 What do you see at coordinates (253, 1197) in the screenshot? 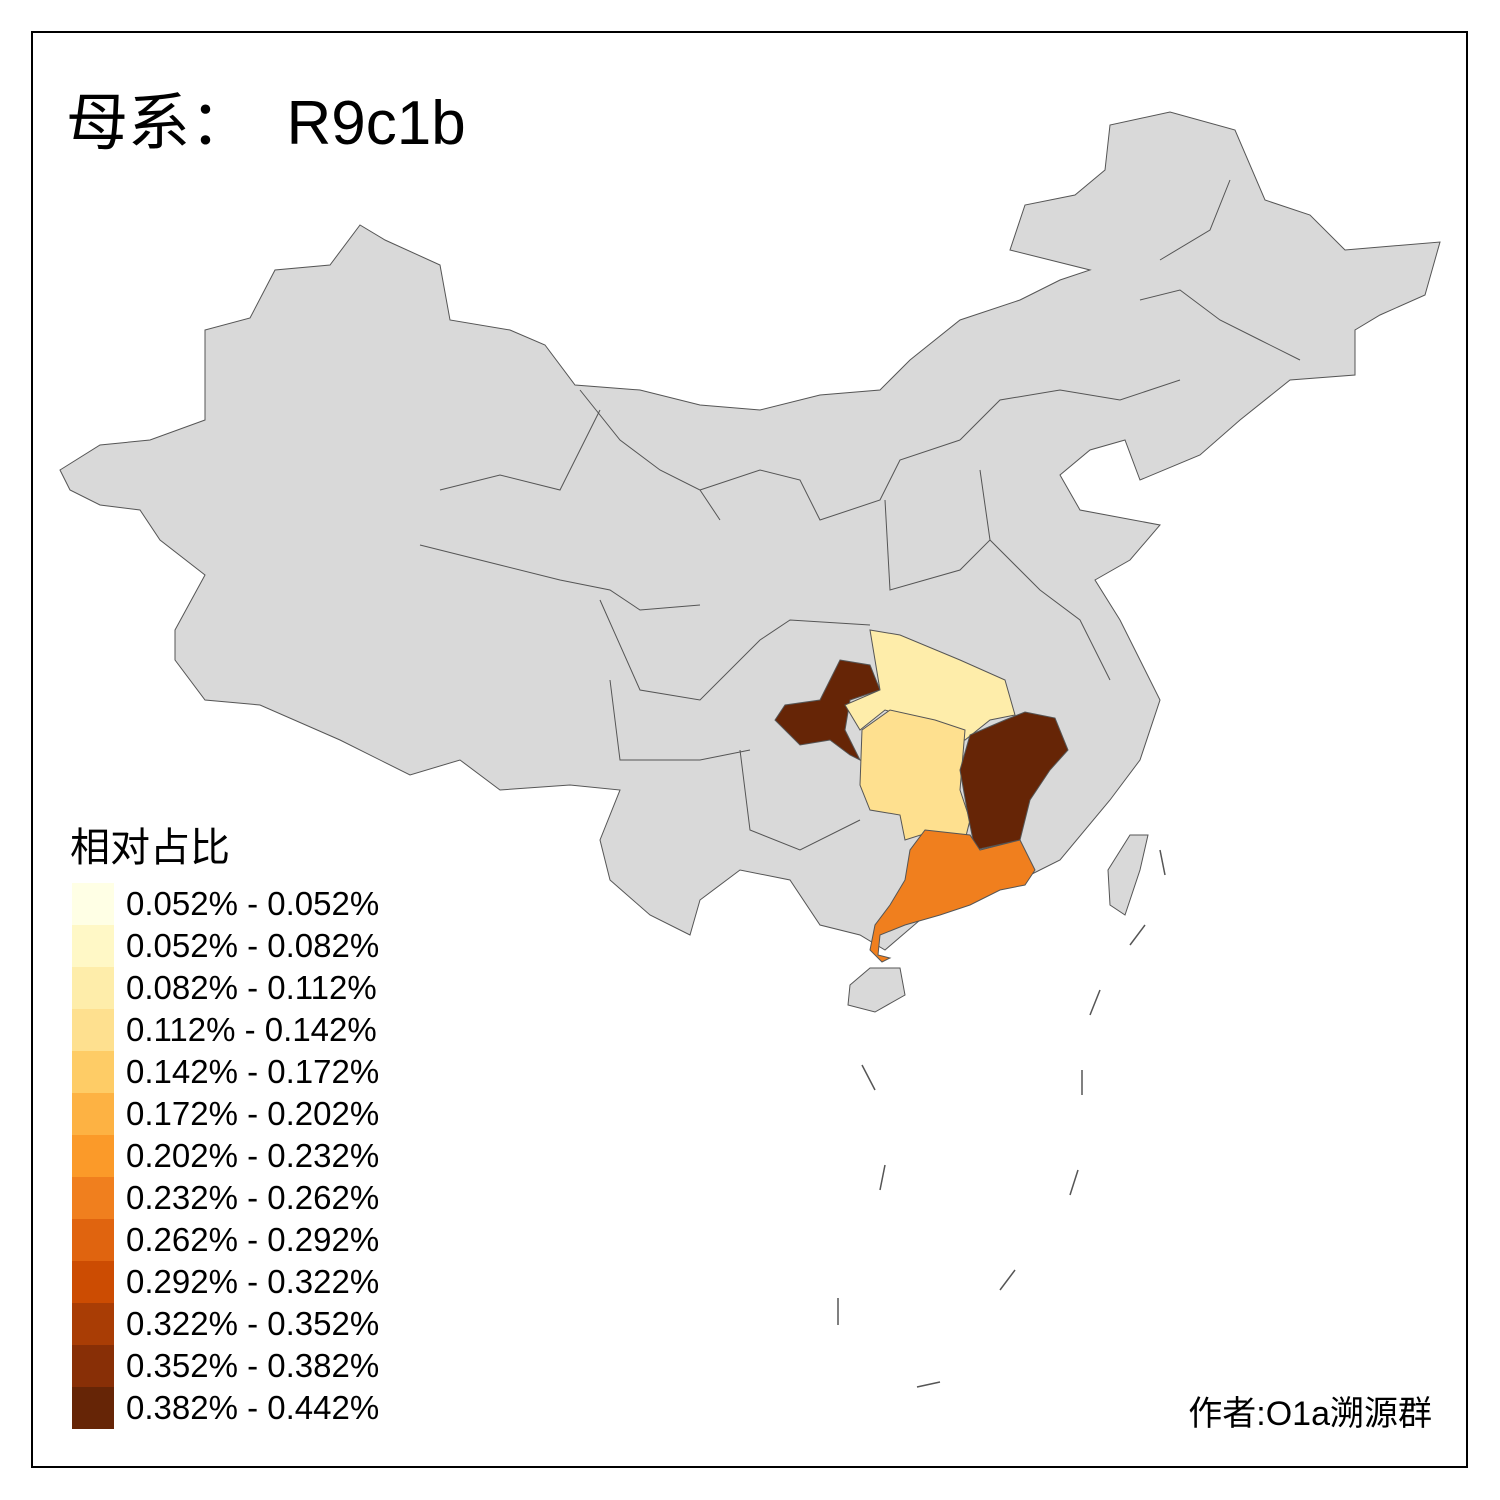
I see `legend-label: 0.232% - 0.262%` at bounding box center [253, 1197].